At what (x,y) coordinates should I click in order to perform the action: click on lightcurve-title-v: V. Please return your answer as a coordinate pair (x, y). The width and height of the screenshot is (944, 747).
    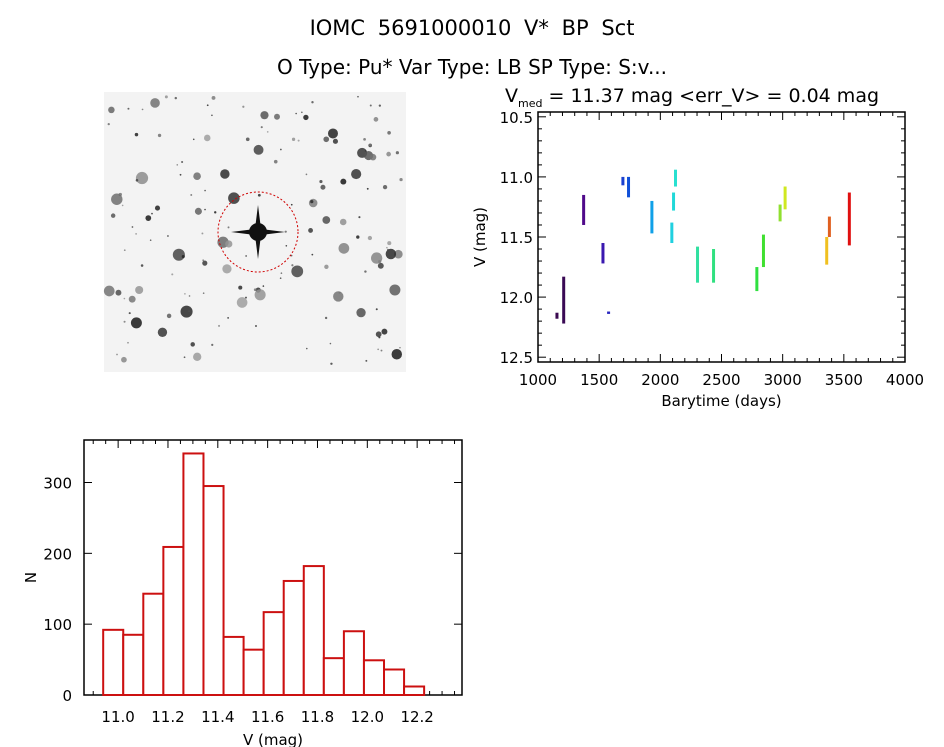
    Looking at the image, I should click on (511, 96).